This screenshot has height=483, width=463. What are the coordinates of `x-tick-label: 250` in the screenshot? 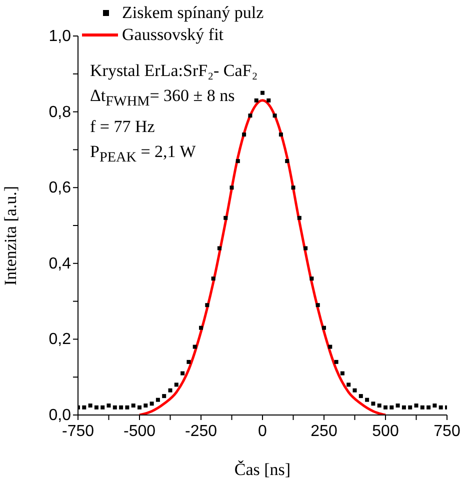 It's located at (324, 431).